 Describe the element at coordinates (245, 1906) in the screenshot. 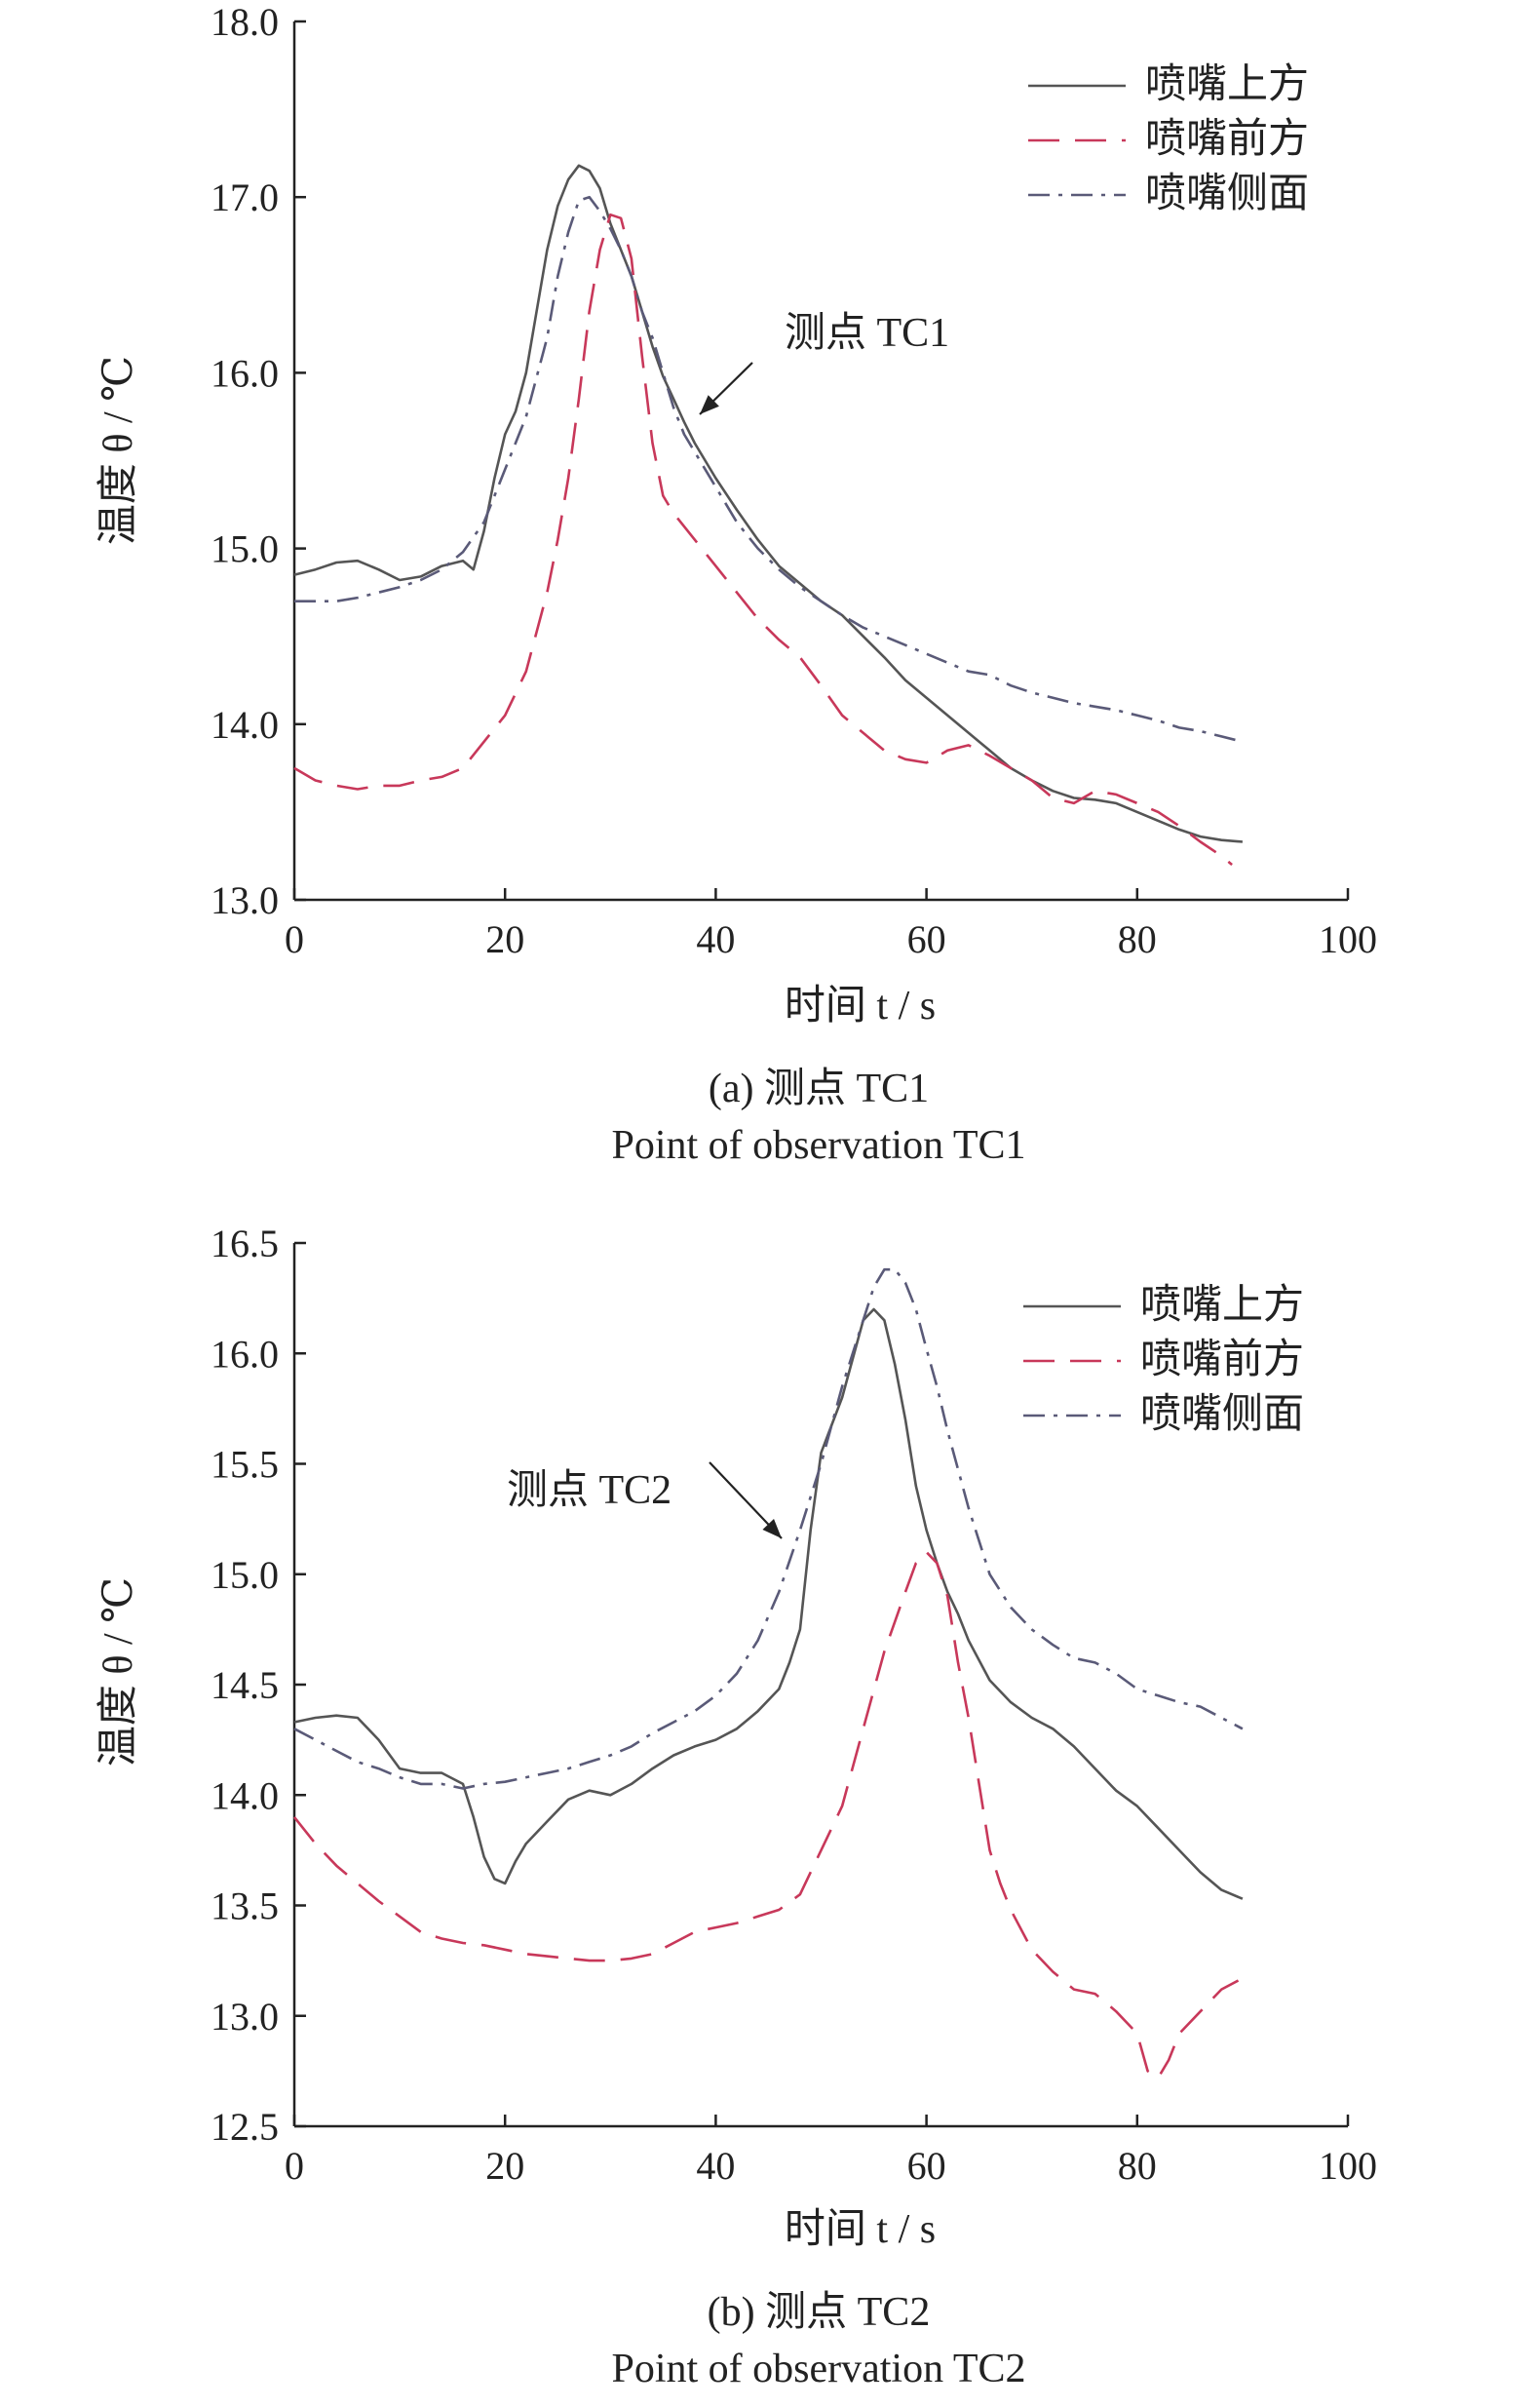

I see `y-tick-label: 13.5` at that location.